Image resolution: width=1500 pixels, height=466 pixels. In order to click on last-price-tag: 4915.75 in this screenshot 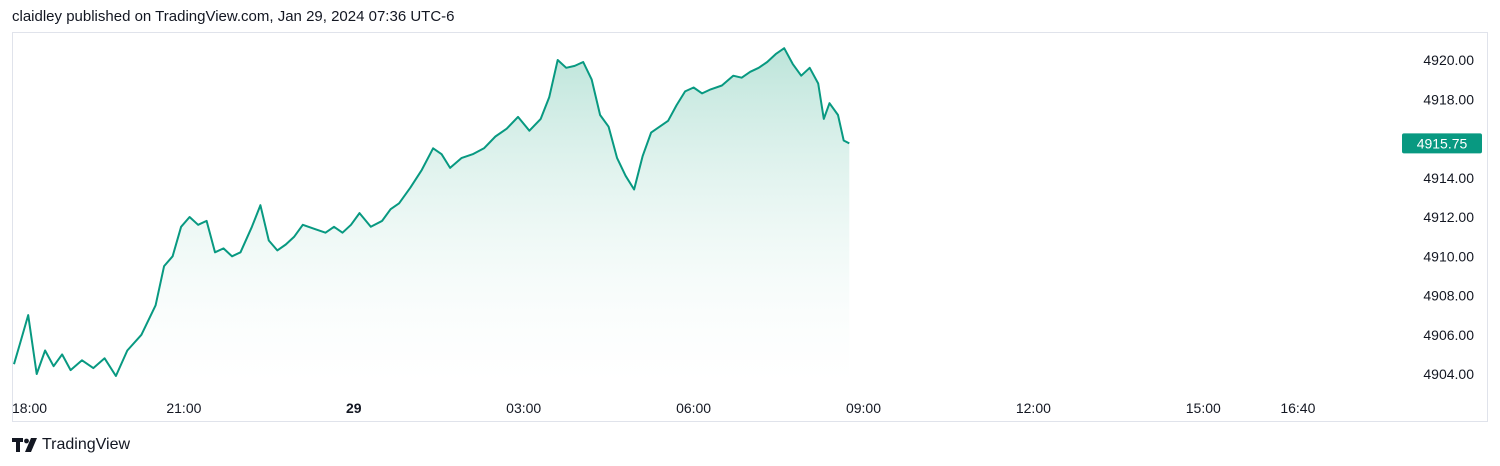, I will do `click(1442, 143)`.